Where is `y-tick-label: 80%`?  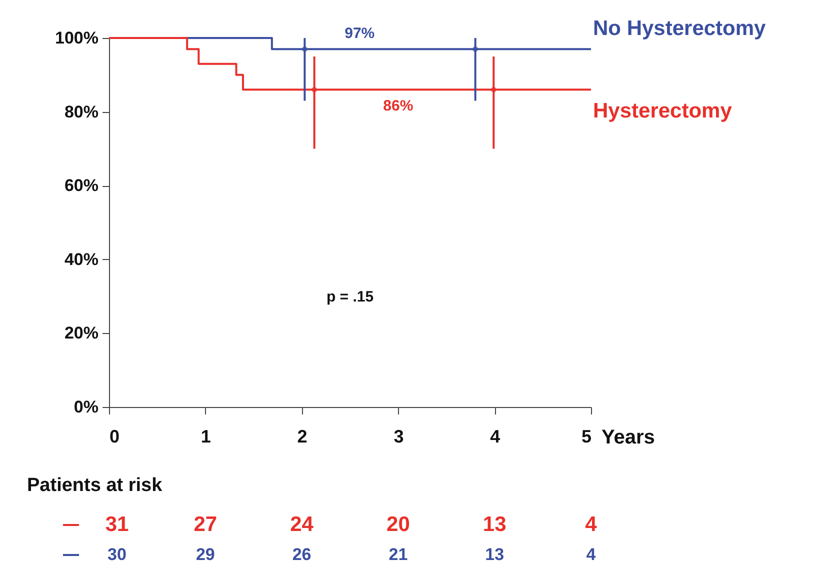
y-tick-label: 80% is located at coordinates (81, 112).